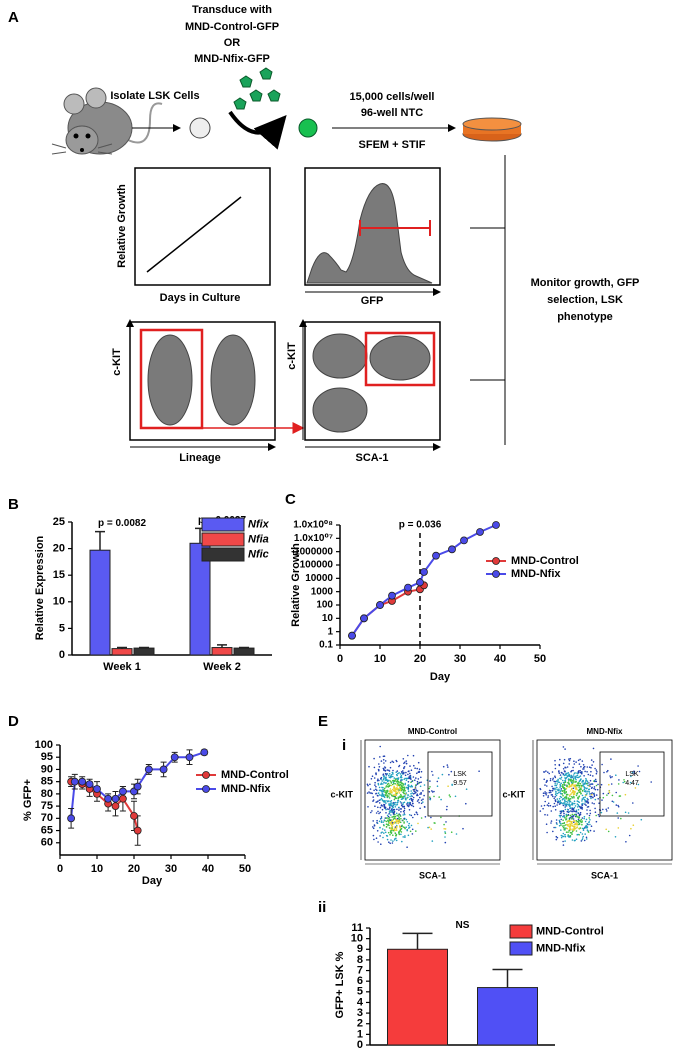  What do you see at coordinates (536, 574) in the screenshot?
I see `legend-label: MND-Nfix` at bounding box center [536, 574].